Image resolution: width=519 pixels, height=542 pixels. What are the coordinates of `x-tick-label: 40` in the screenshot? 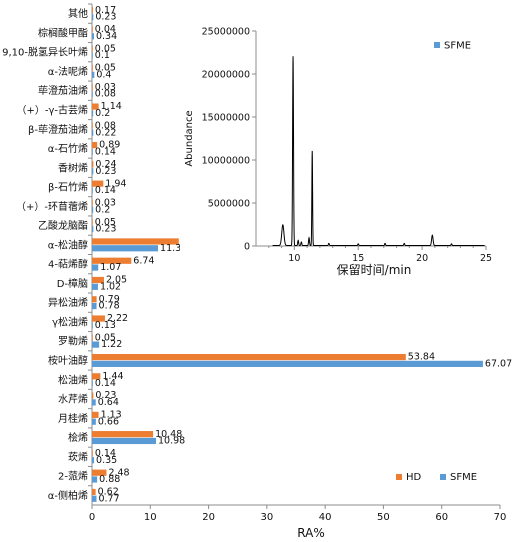 It's located at (325, 517).